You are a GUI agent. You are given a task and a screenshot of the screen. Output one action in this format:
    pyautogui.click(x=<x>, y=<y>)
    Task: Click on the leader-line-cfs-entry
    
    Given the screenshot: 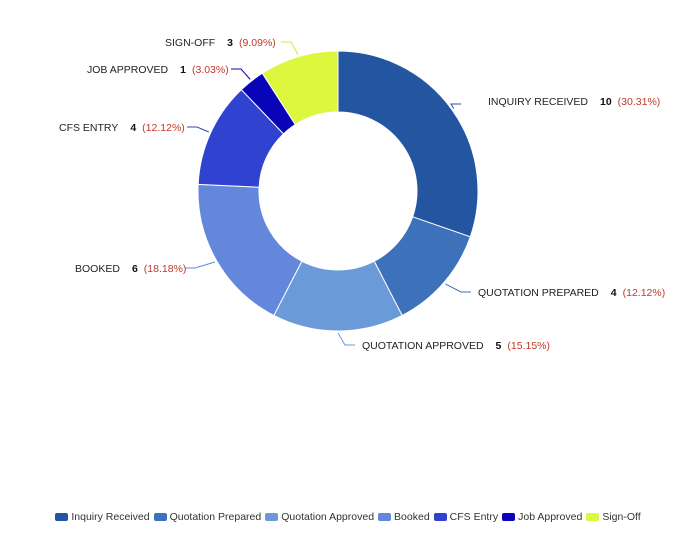 What is the action you would take?
    pyautogui.click(x=198, y=129)
    